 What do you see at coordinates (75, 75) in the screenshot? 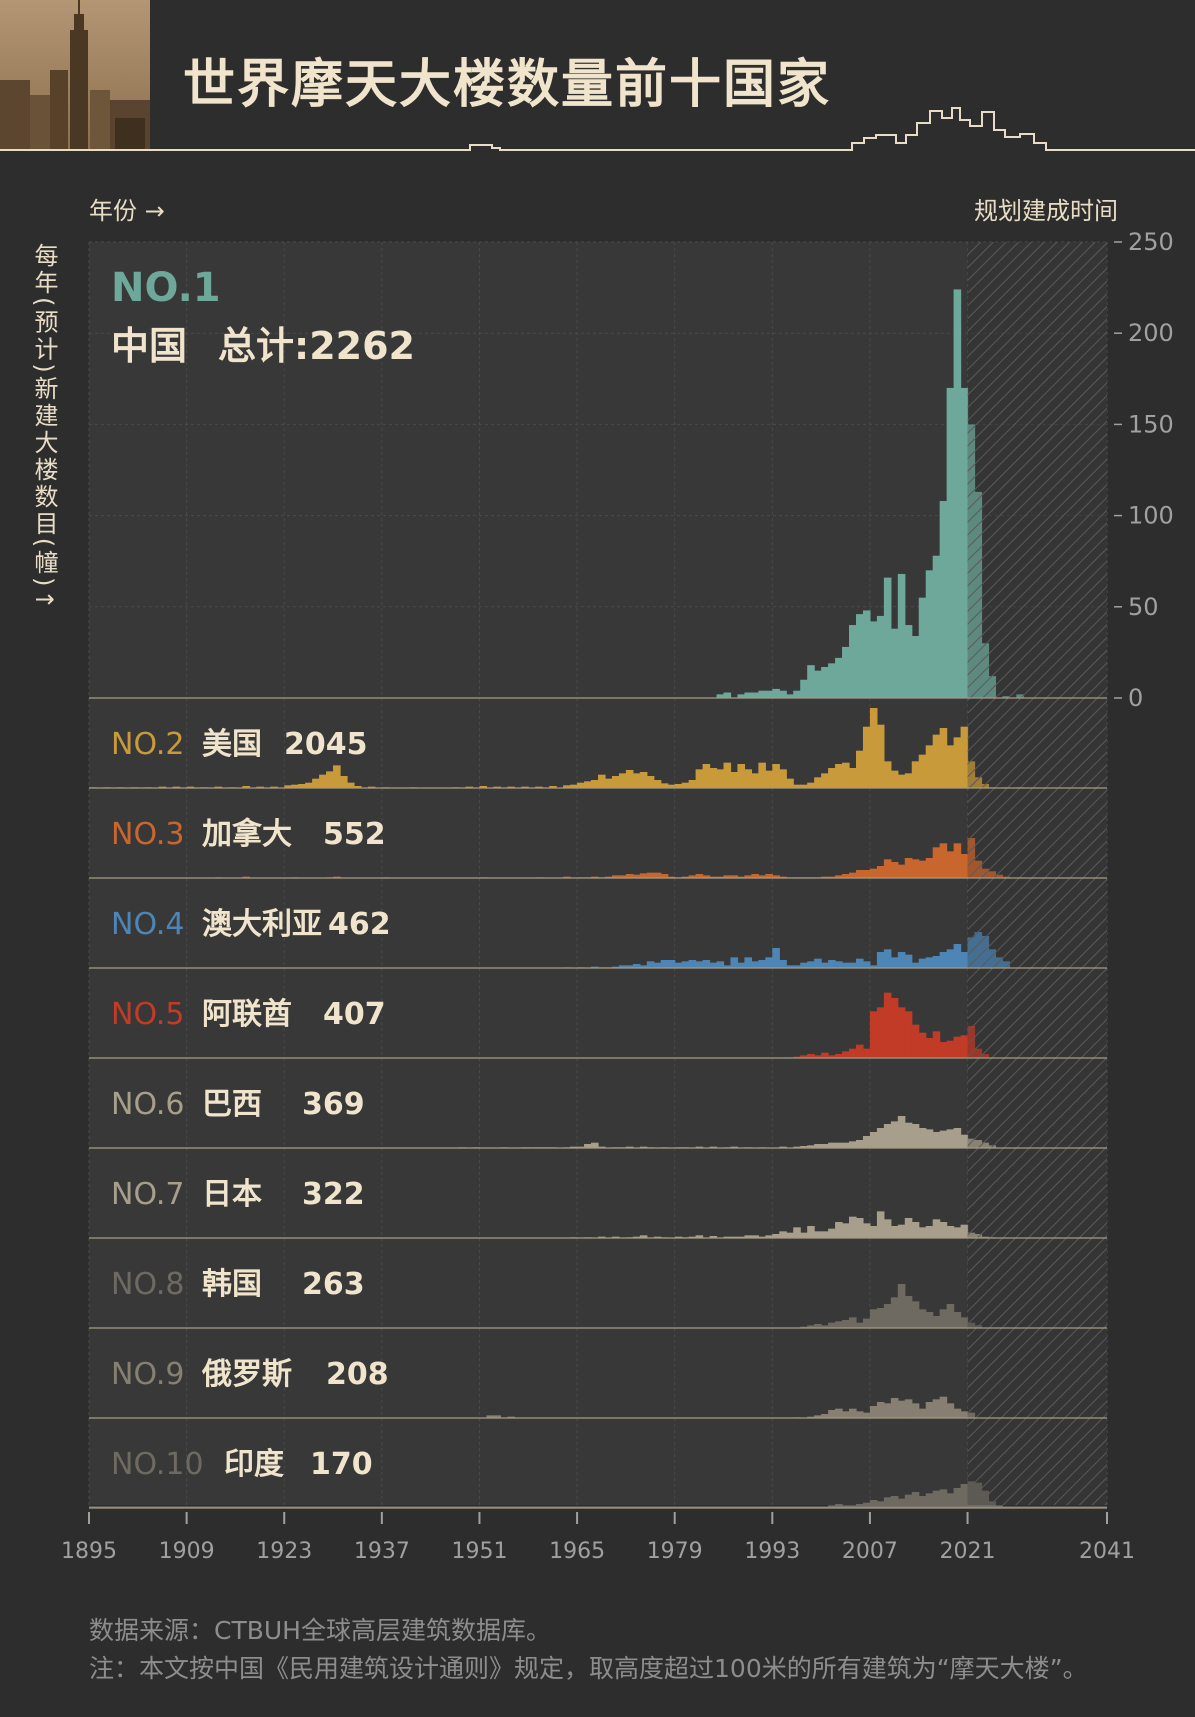
I see `city-skyline-photo` at bounding box center [75, 75].